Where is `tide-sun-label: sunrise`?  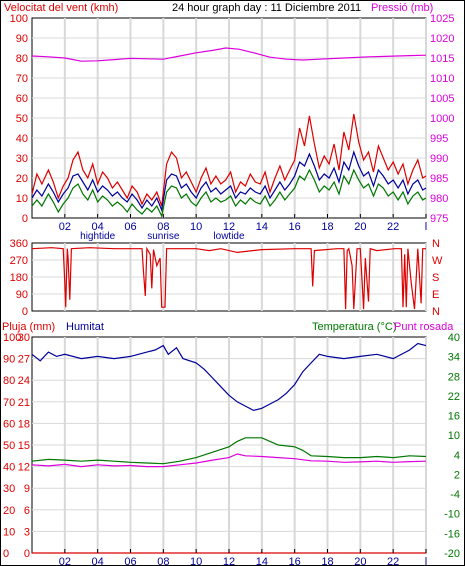
tide-sun-label: sunrise is located at coordinates (163, 236).